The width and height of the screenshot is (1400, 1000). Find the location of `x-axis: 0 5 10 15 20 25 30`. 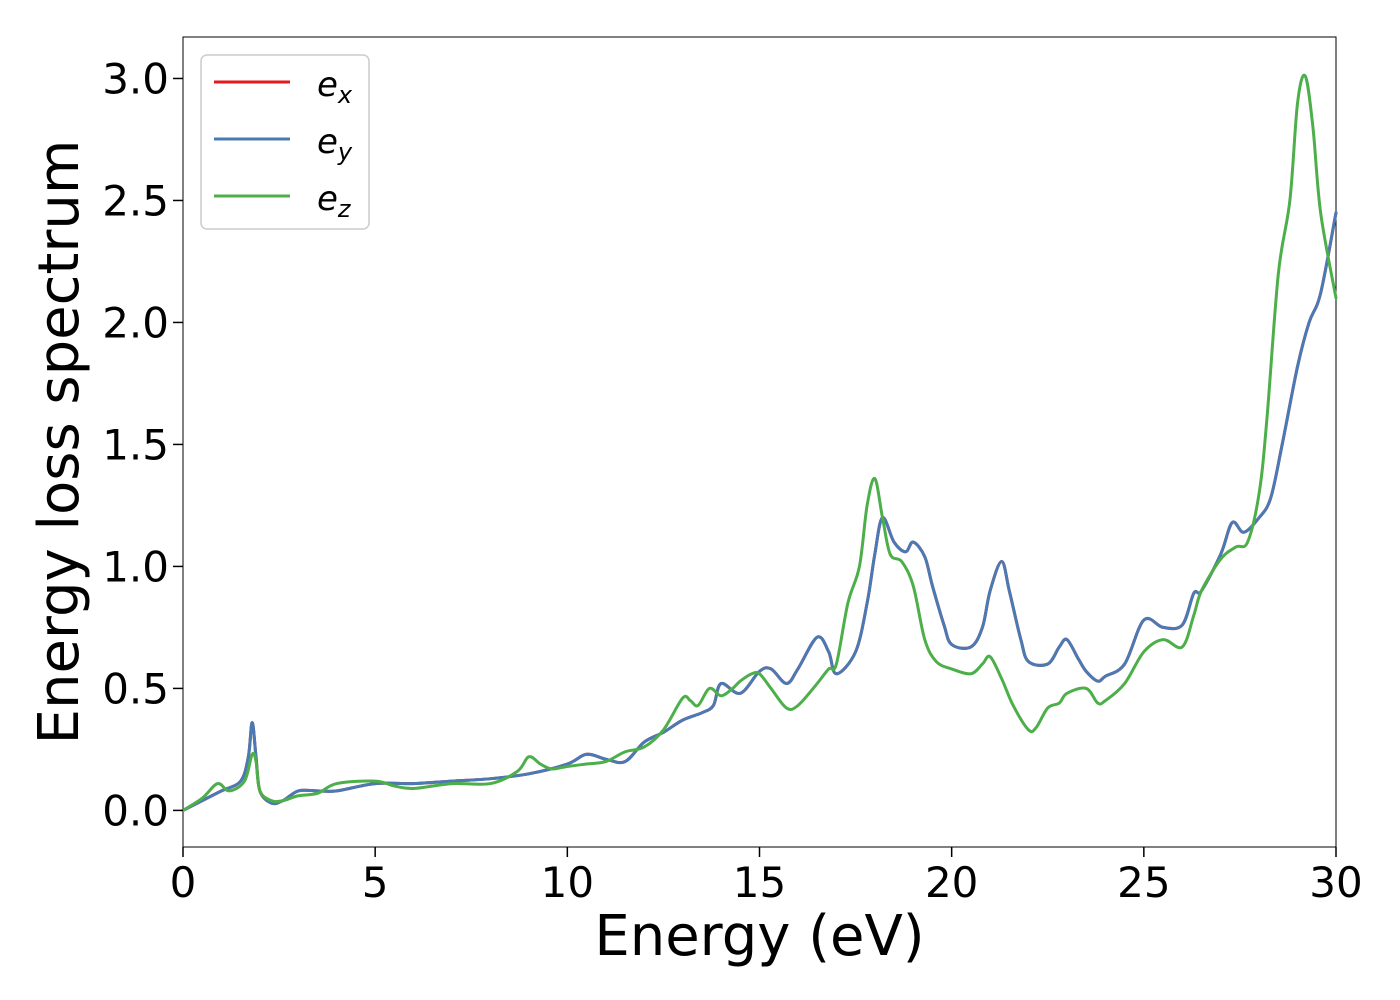

x-axis: 0 5 10 15 20 25 30 is located at coordinates (766, 877).